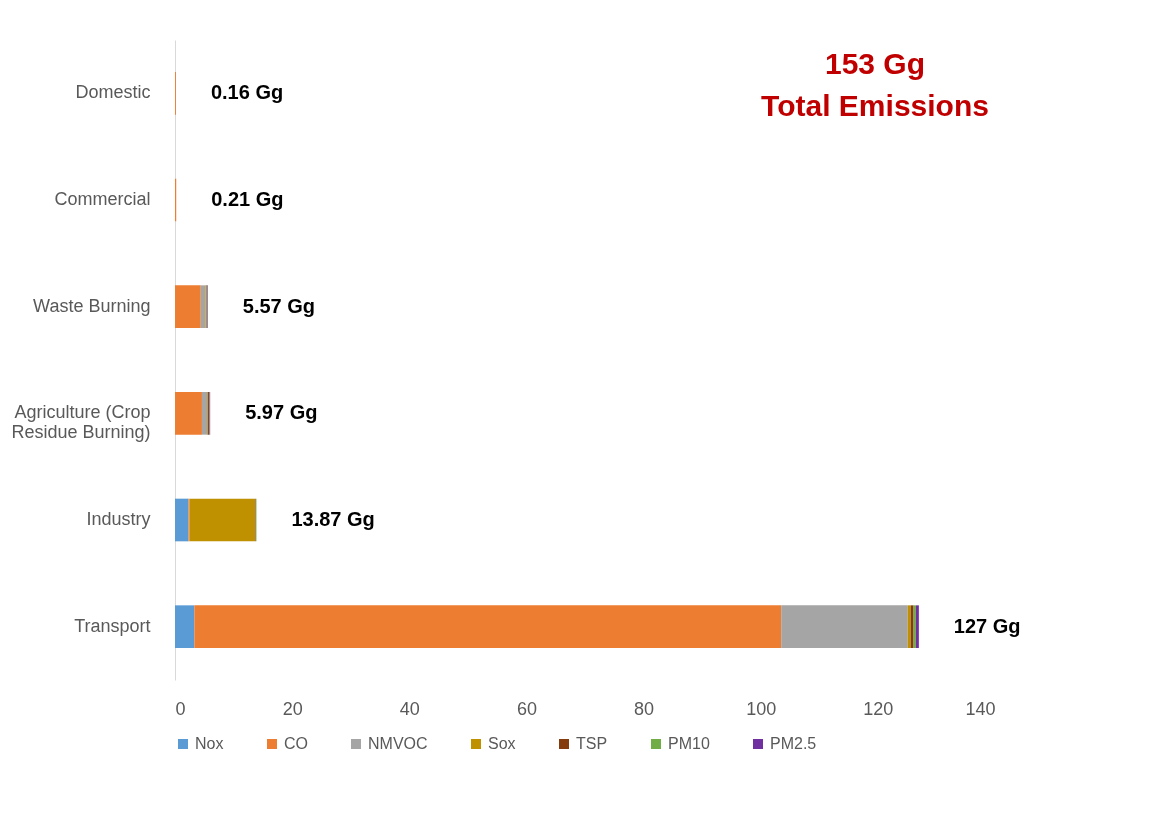 This screenshot has height=836, width=1176. What do you see at coordinates (526, 708) in the screenshot?
I see `x-tick-label: 60` at bounding box center [526, 708].